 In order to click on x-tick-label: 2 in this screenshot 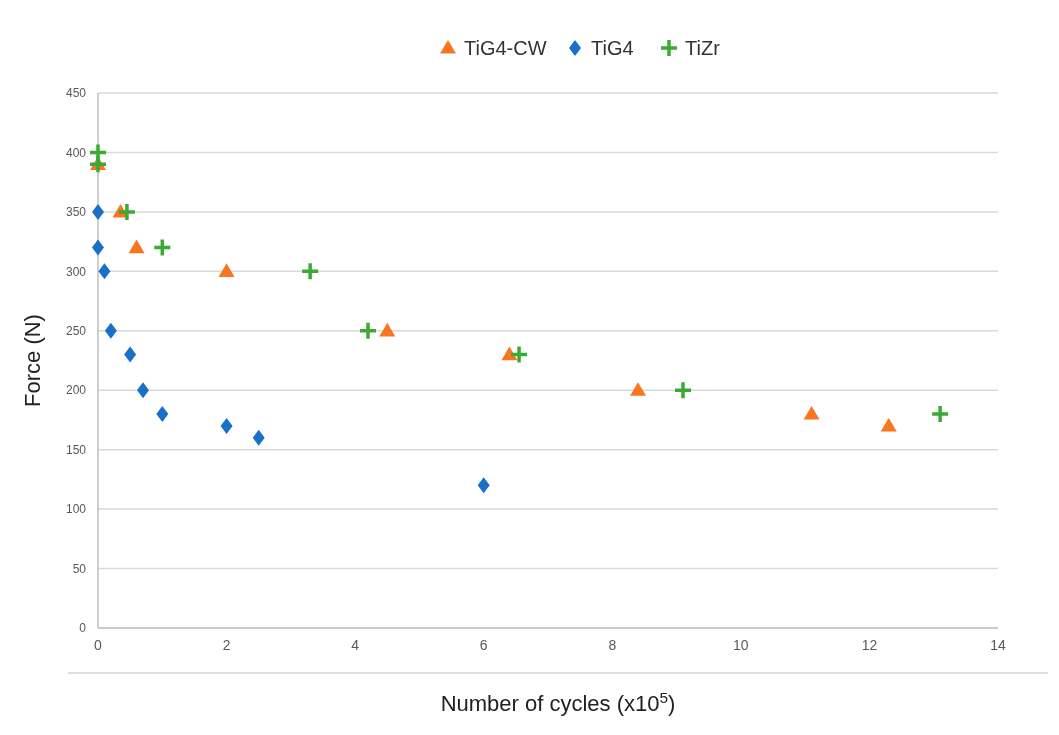, I will do `click(226, 645)`.